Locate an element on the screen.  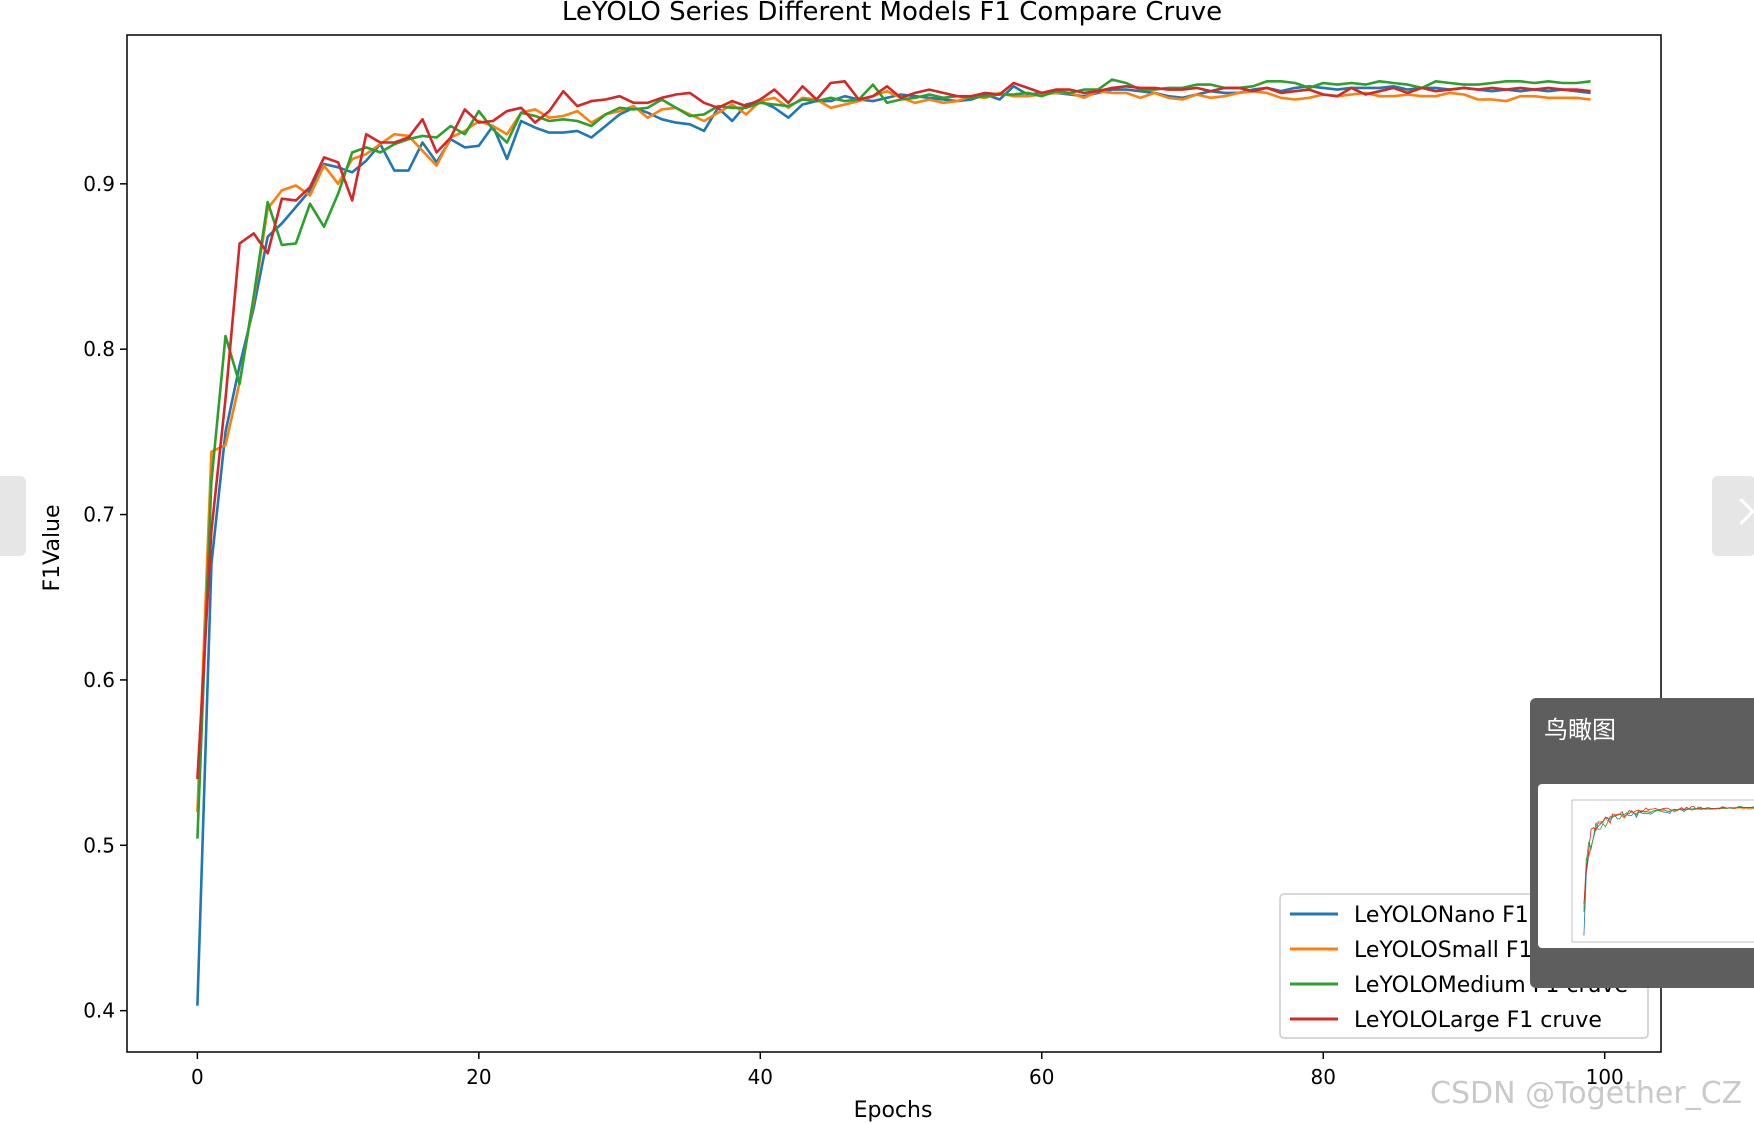
chevron-right-icon is located at coordinates (1741, 511).